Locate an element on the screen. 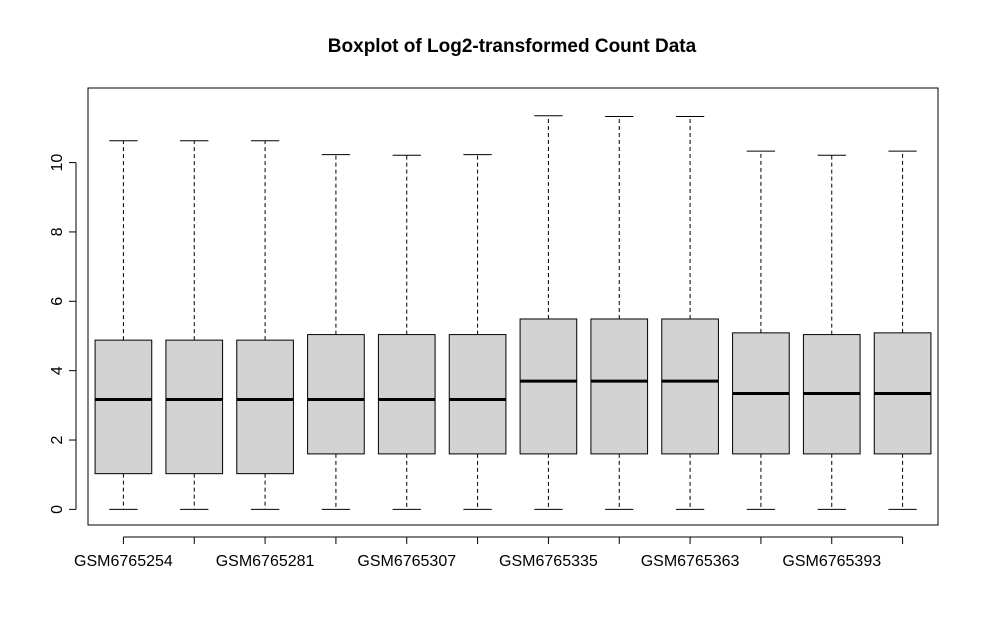  y-tick-label: 8 is located at coordinates (57, 231).